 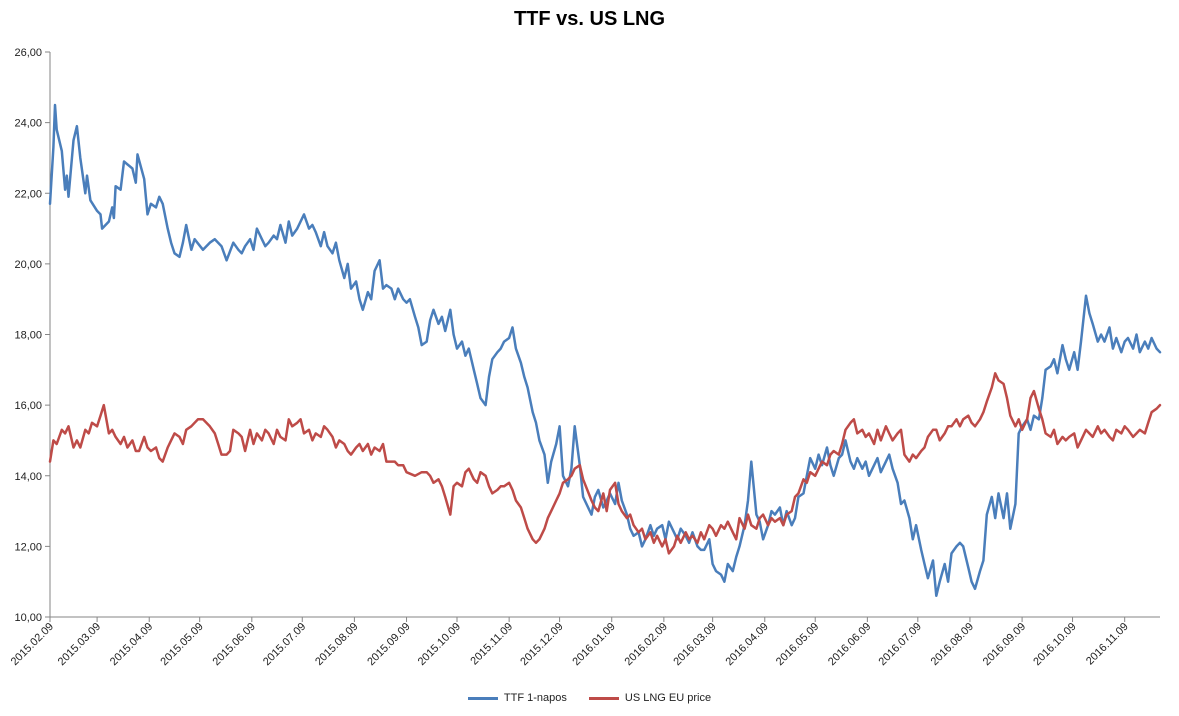 What do you see at coordinates (28, 336) in the screenshot?
I see `y-tick-label: 18,00` at bounding box center [28, 336].